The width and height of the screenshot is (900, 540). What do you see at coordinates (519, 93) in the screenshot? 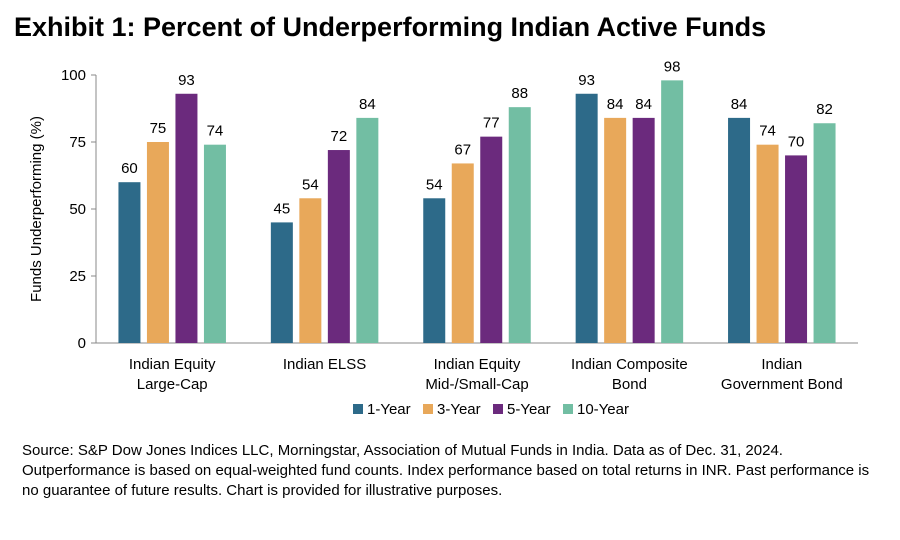
I see `data-label: 88` at bounding box center [519, 93].